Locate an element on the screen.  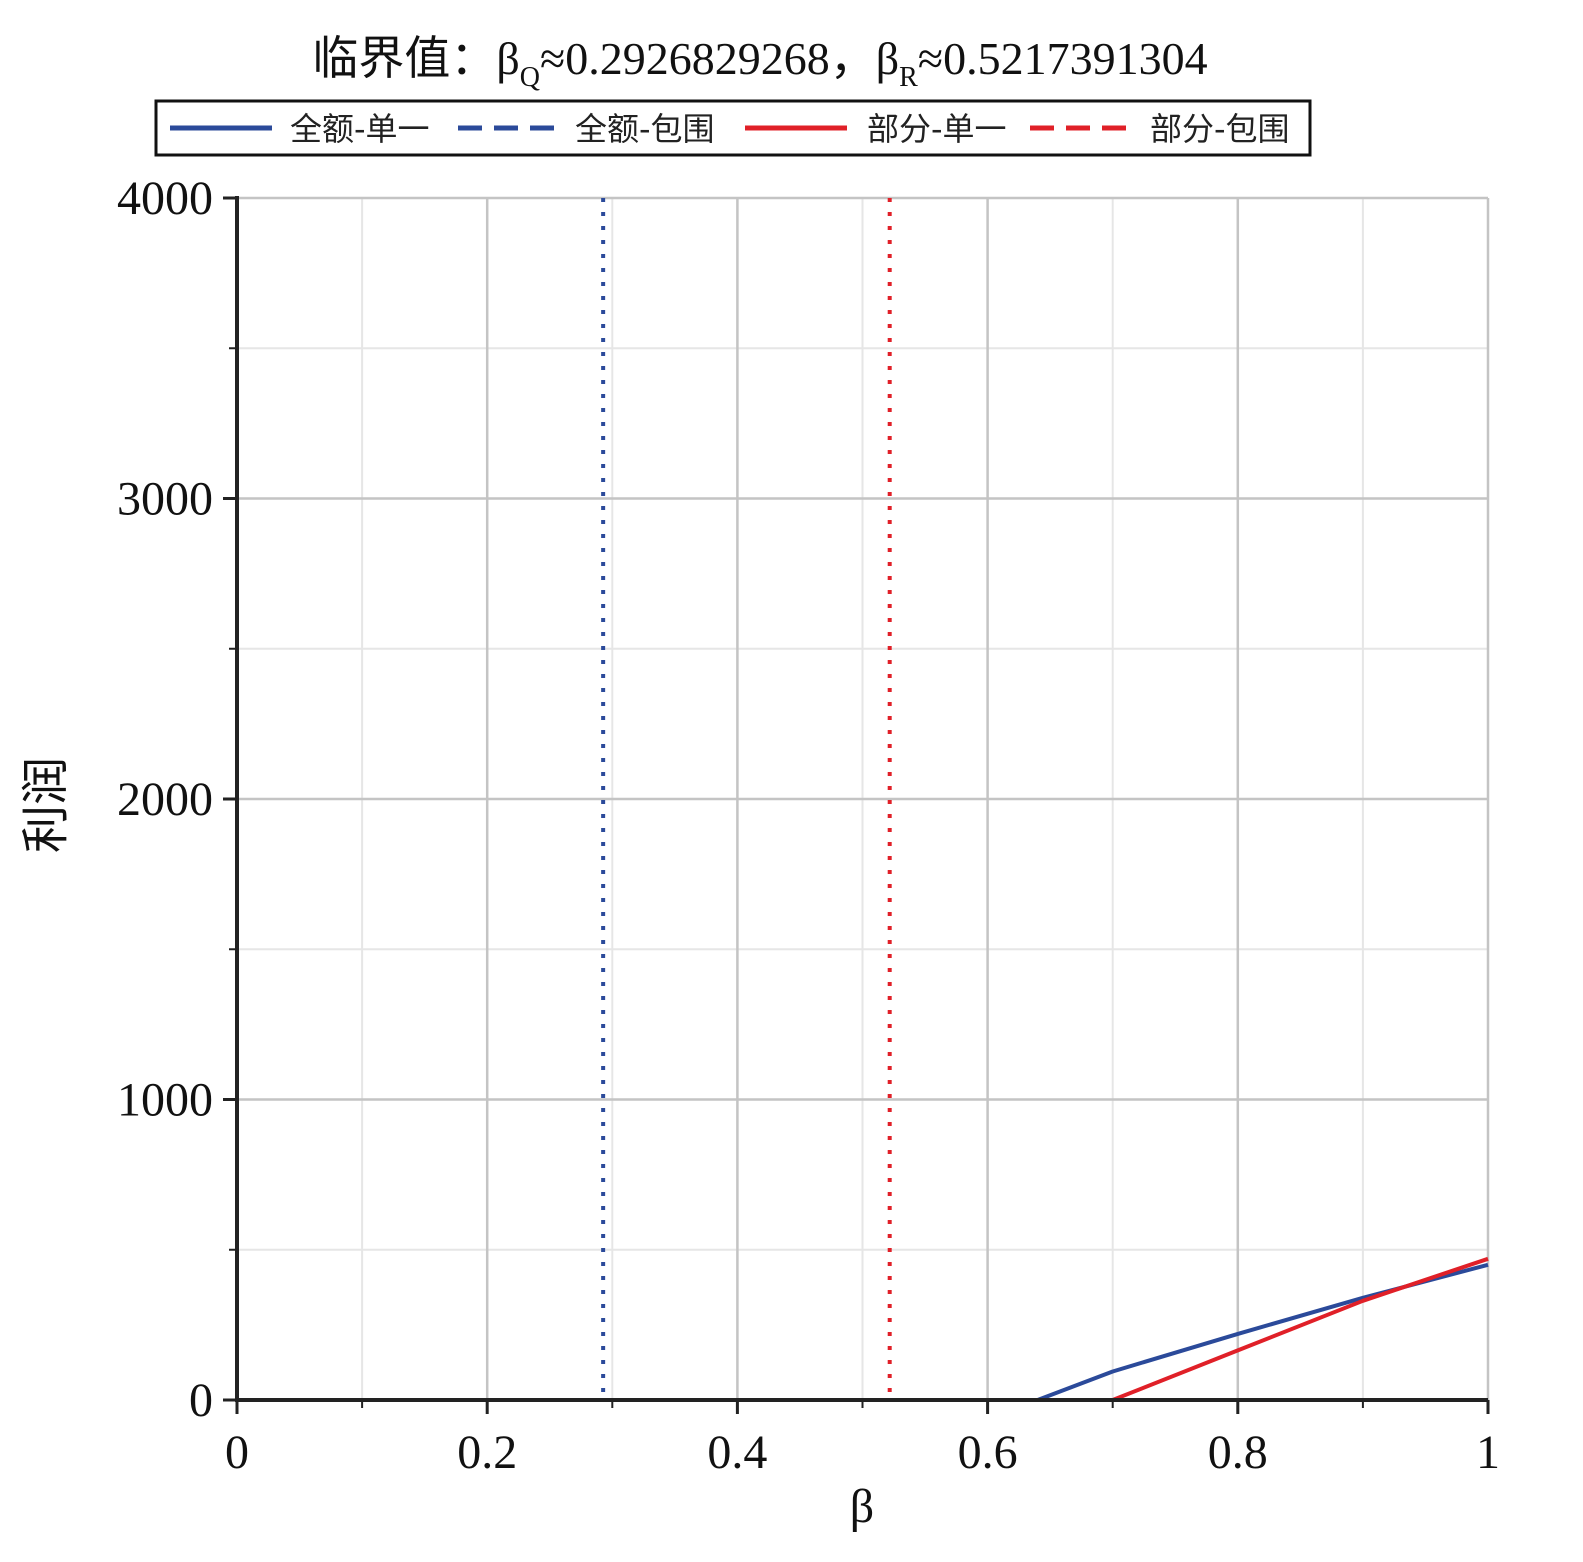
x-tick-label: 0 is located at coordinates (237, 1452).